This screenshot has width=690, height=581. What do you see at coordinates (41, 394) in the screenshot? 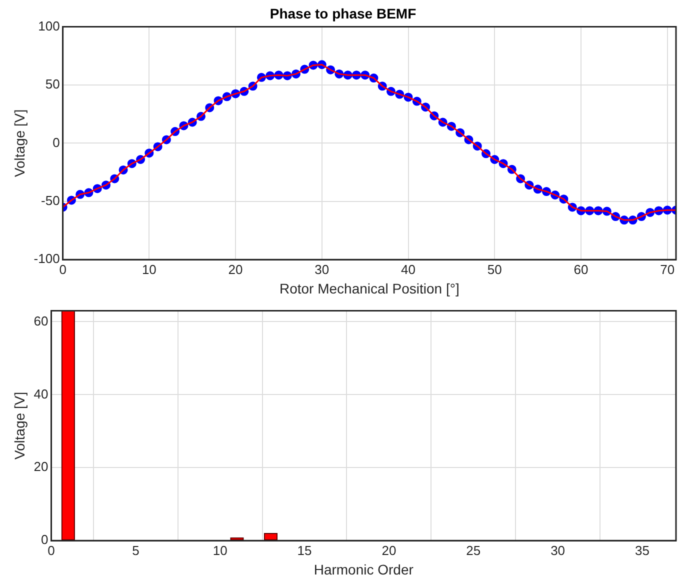
I see `y-tick-label: 40` at bounding box center [41, 394].